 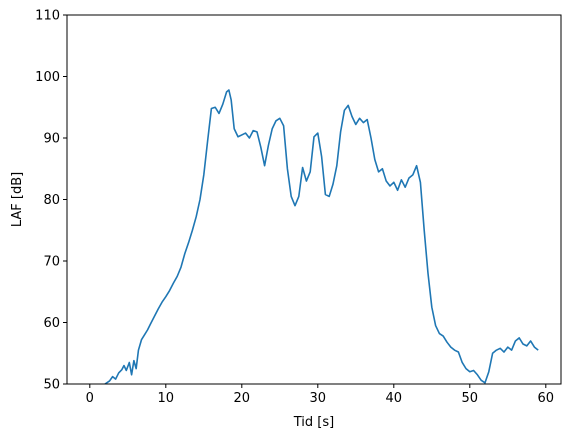 I want to click on y-tick-label: 90, so click(x=51, y=139).